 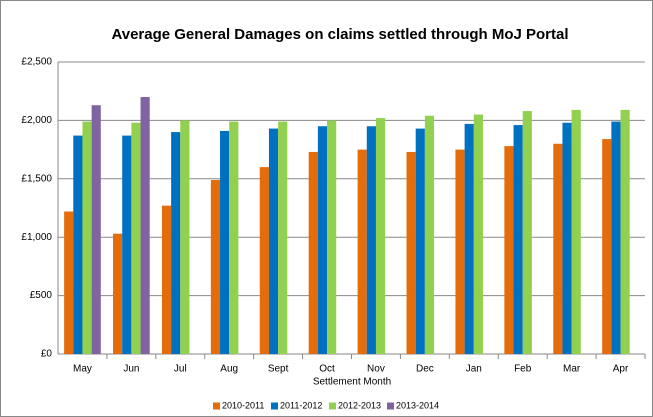 What do you see at coordinates (327, 369) in the screenshot?
I see `x-tick-label: Oct` at bounding box center [327, 369].